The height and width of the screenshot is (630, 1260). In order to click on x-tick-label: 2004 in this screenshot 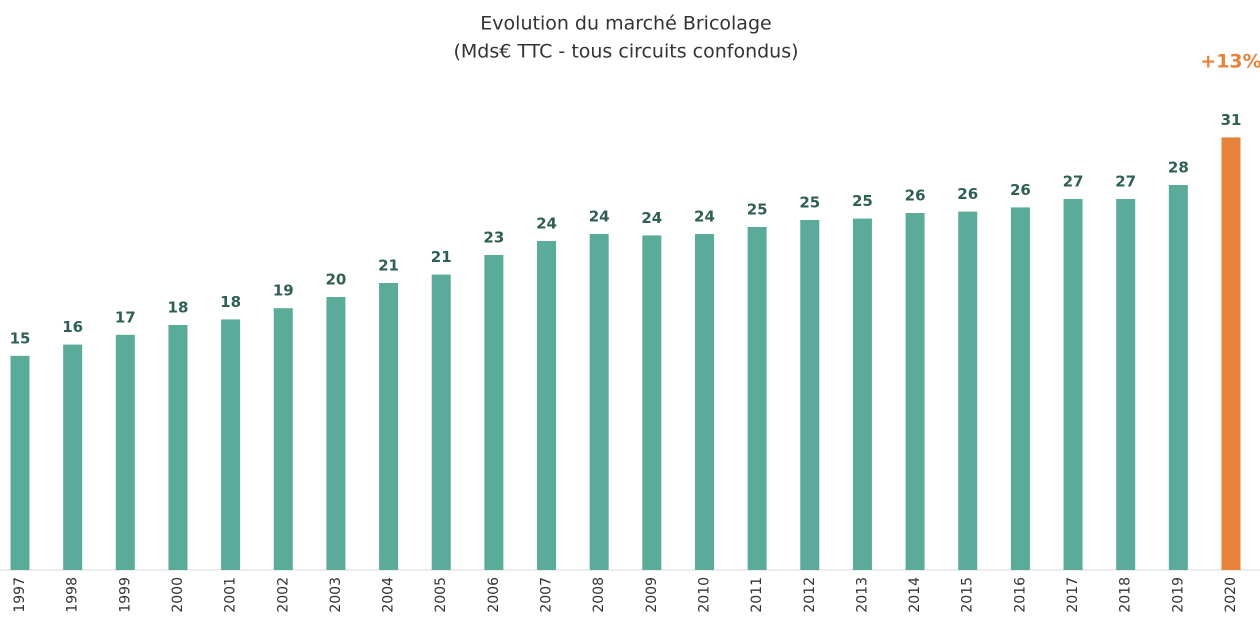, I will do `click(389, 595)`.